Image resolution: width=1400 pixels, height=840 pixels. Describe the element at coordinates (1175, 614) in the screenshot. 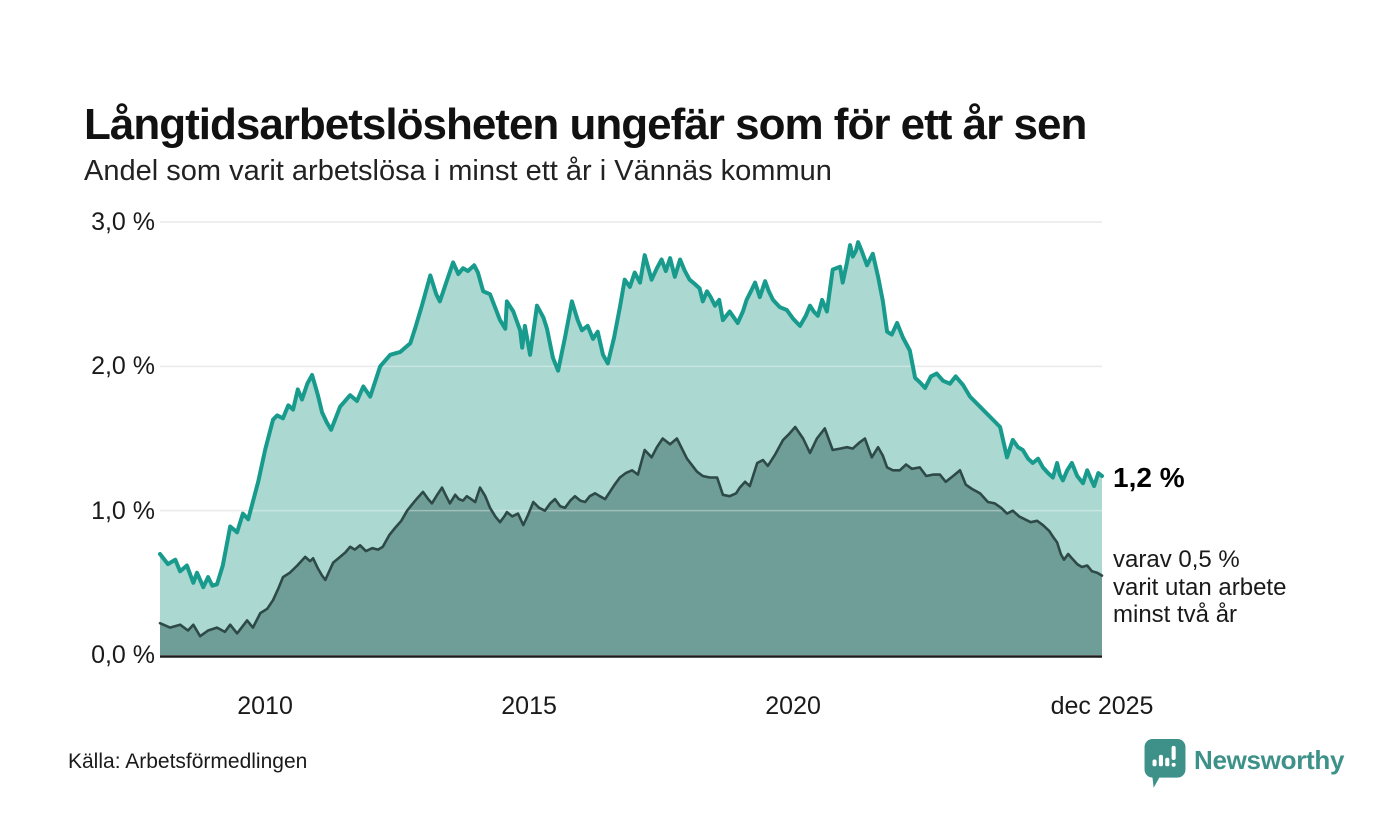

I see `secondary-value-line: minst två år` at that location.